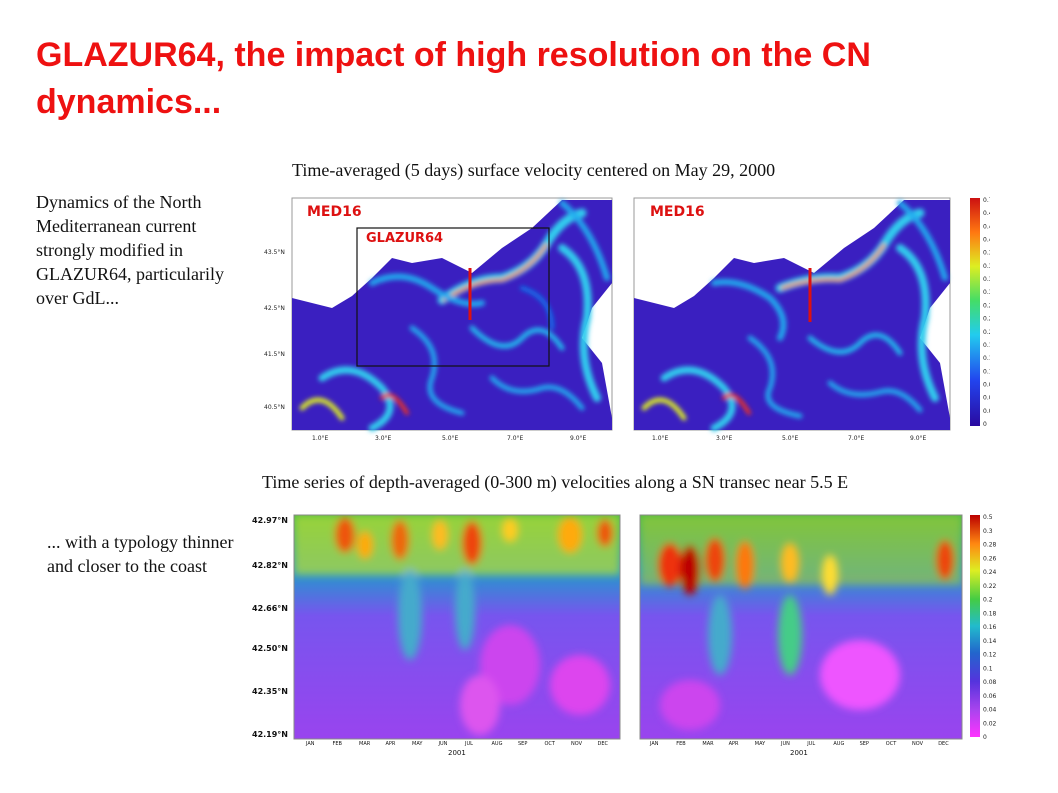 This screenshot has width=1058, height=793. I want to click on glazur64-inset-box, so click(453, 297).